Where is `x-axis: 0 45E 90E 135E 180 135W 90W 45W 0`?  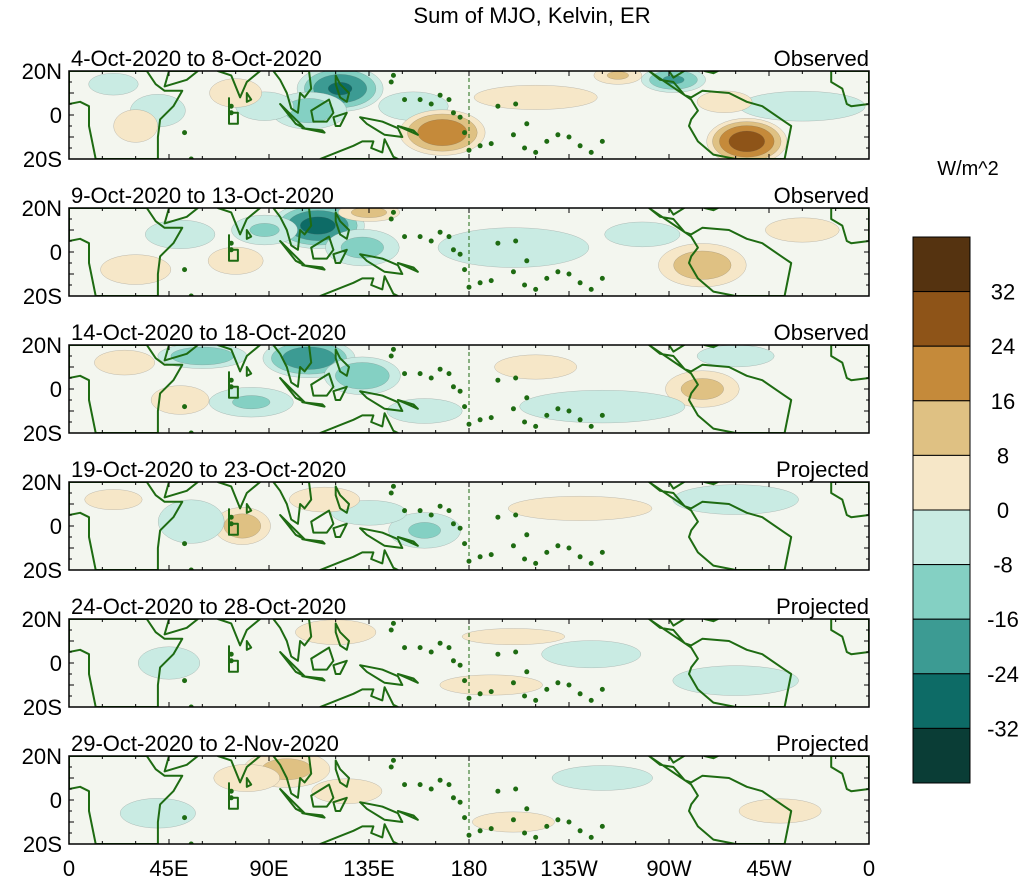
x-axis: 0 45E 90E 135E 180 135W 90W 45W 0 is located at coordinates (469, 868).